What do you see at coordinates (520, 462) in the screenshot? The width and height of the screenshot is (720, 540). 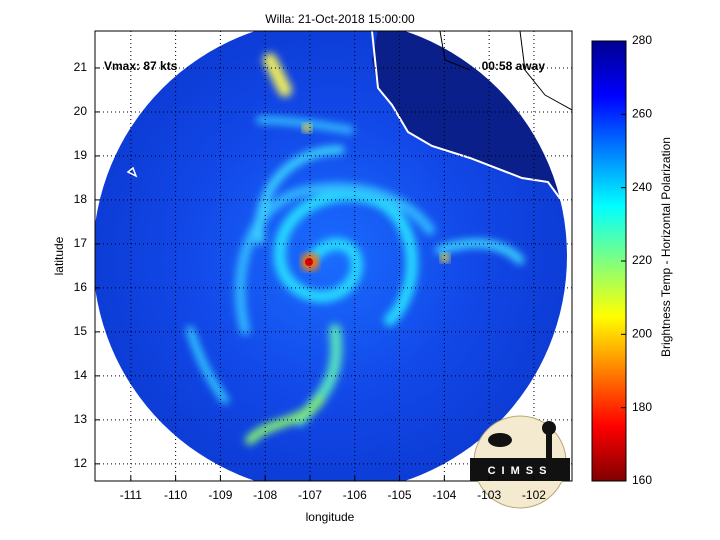 I see `logo: CIMSS` at bounding box center [520, 462].